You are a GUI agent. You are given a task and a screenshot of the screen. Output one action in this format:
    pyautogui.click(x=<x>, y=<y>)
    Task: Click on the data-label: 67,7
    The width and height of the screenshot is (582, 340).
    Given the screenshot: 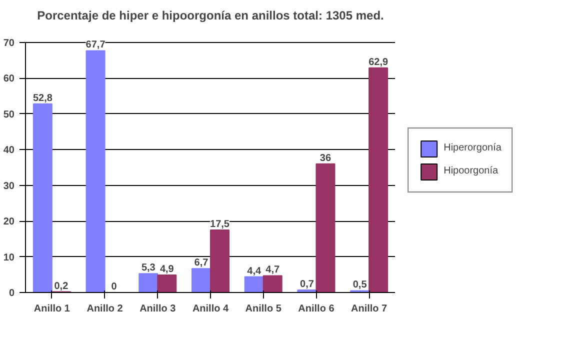 What is the action you would take?
    pyautogui.click(x=96, y=45)
    